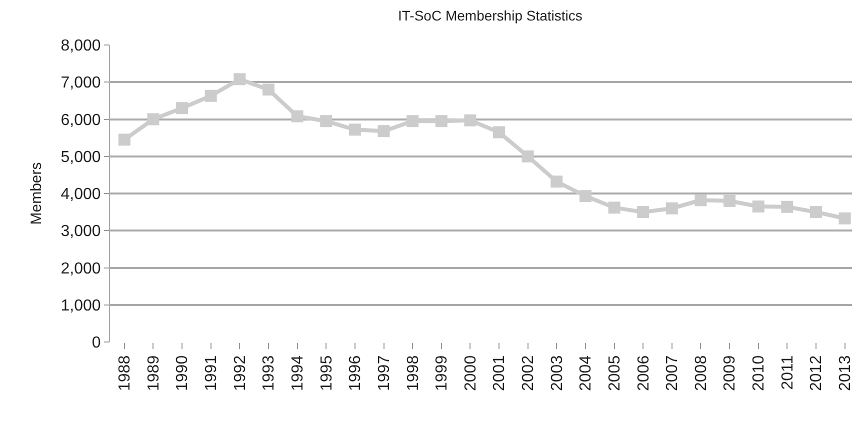 Image resolution: width=860 pixels, height=422 pixels. What do you see at coordinates (269, 373) in the screenshot?
I see `x-tick-label: 1993` at bounding box center [269, 373].